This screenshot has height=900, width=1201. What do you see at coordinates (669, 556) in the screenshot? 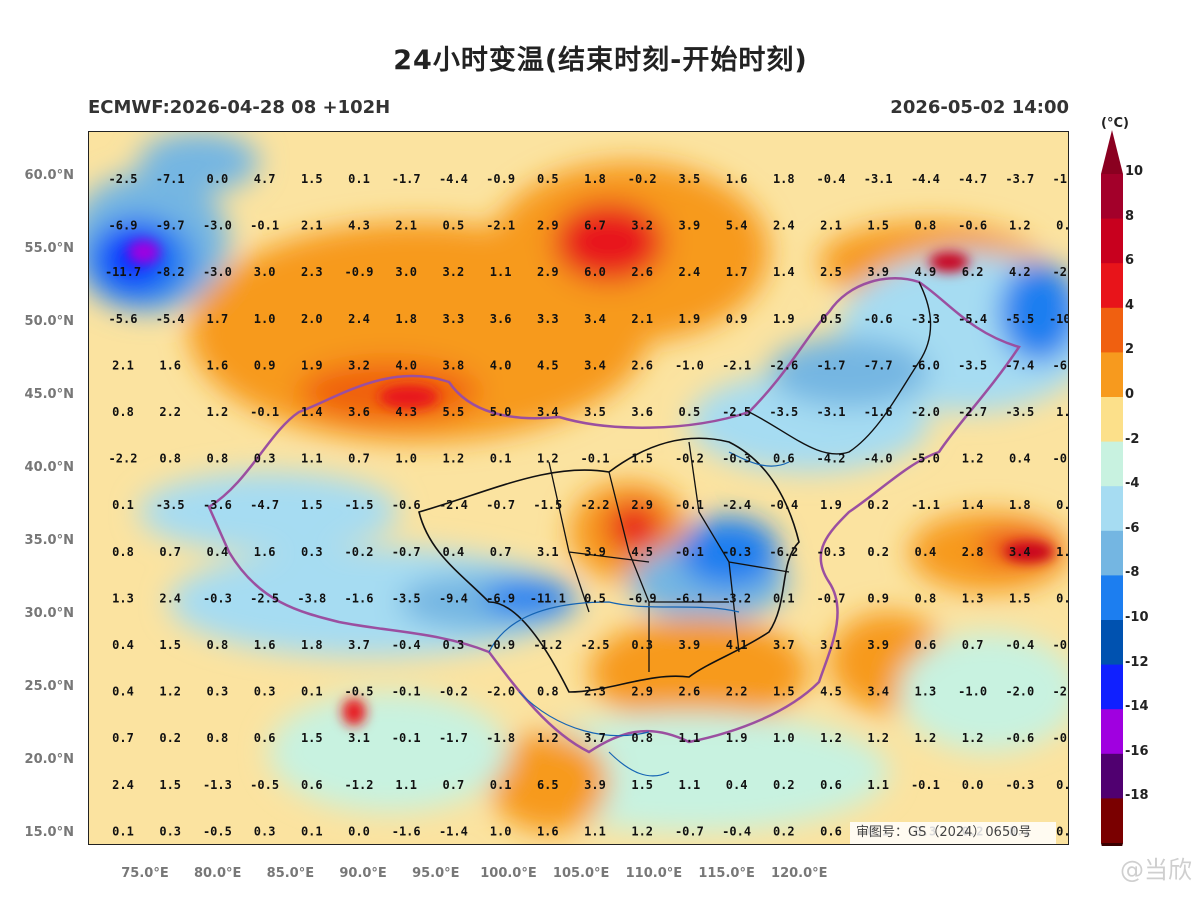
I see `province-lines` at bounding box center [669, 556].